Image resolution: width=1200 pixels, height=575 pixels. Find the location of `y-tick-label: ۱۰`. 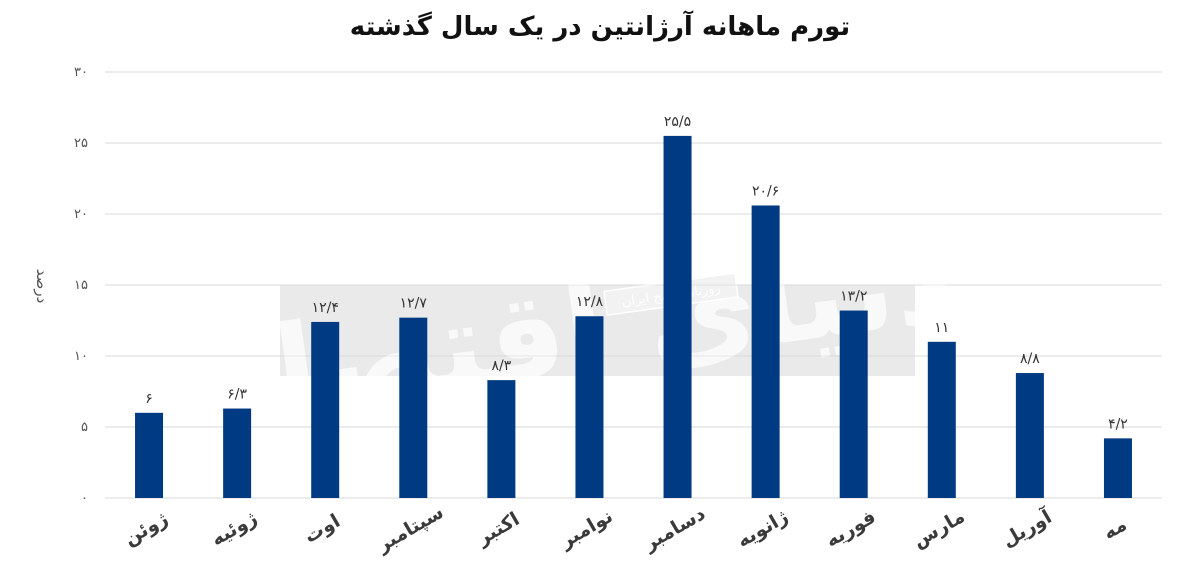

y-tick-label: ۱۰ is located at coordinates (81, 356).